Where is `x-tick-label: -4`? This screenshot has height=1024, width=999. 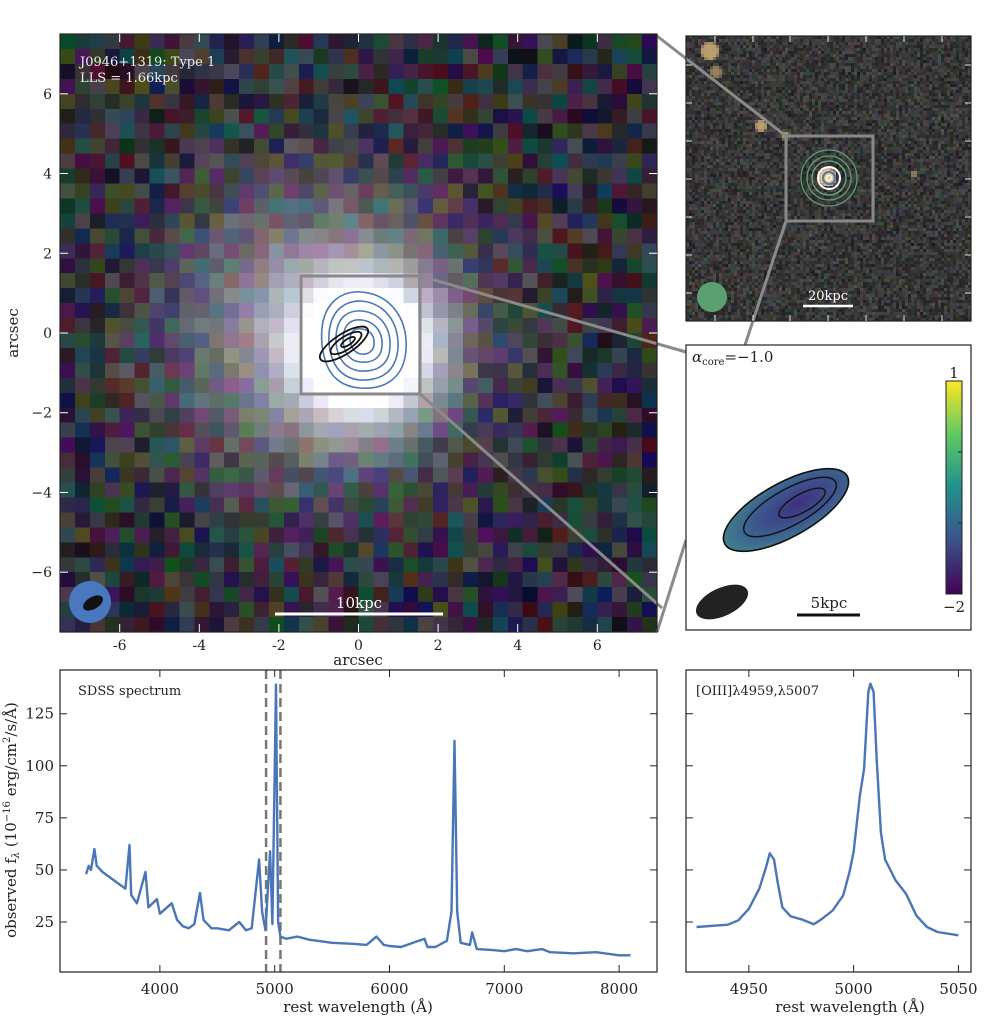
x-tick-label: -4 is located at coordinates (199, 646).